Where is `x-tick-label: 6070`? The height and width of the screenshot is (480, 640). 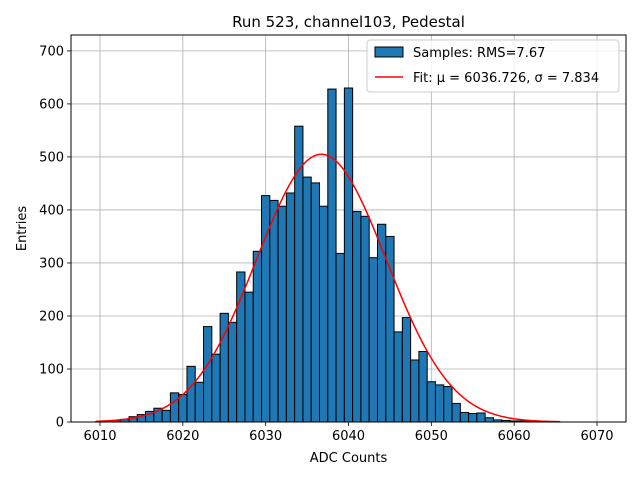
x-tick-label: 6070 is located at coordinates (596, 436).